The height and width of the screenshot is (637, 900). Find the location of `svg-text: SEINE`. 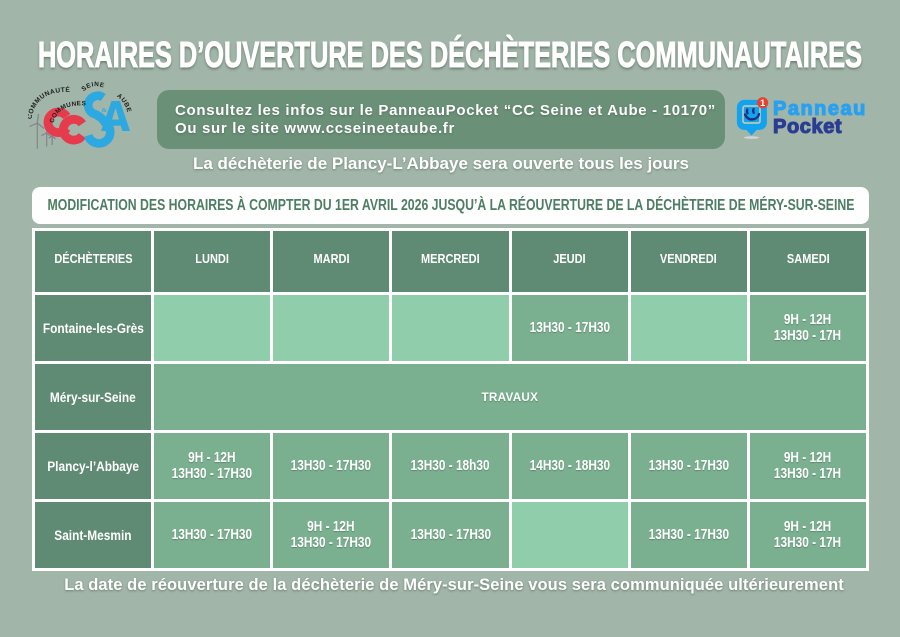

svg-text: SEINE is located at coordinates (92, 87).